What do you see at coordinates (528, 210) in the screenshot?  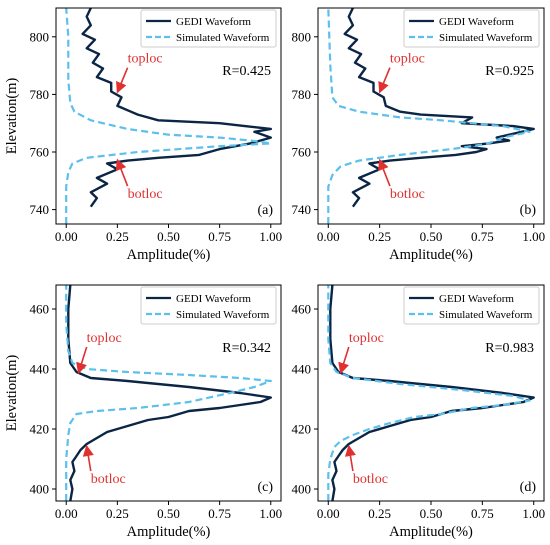 I see `panel-label: (b)` at bounding box center [528, 210].